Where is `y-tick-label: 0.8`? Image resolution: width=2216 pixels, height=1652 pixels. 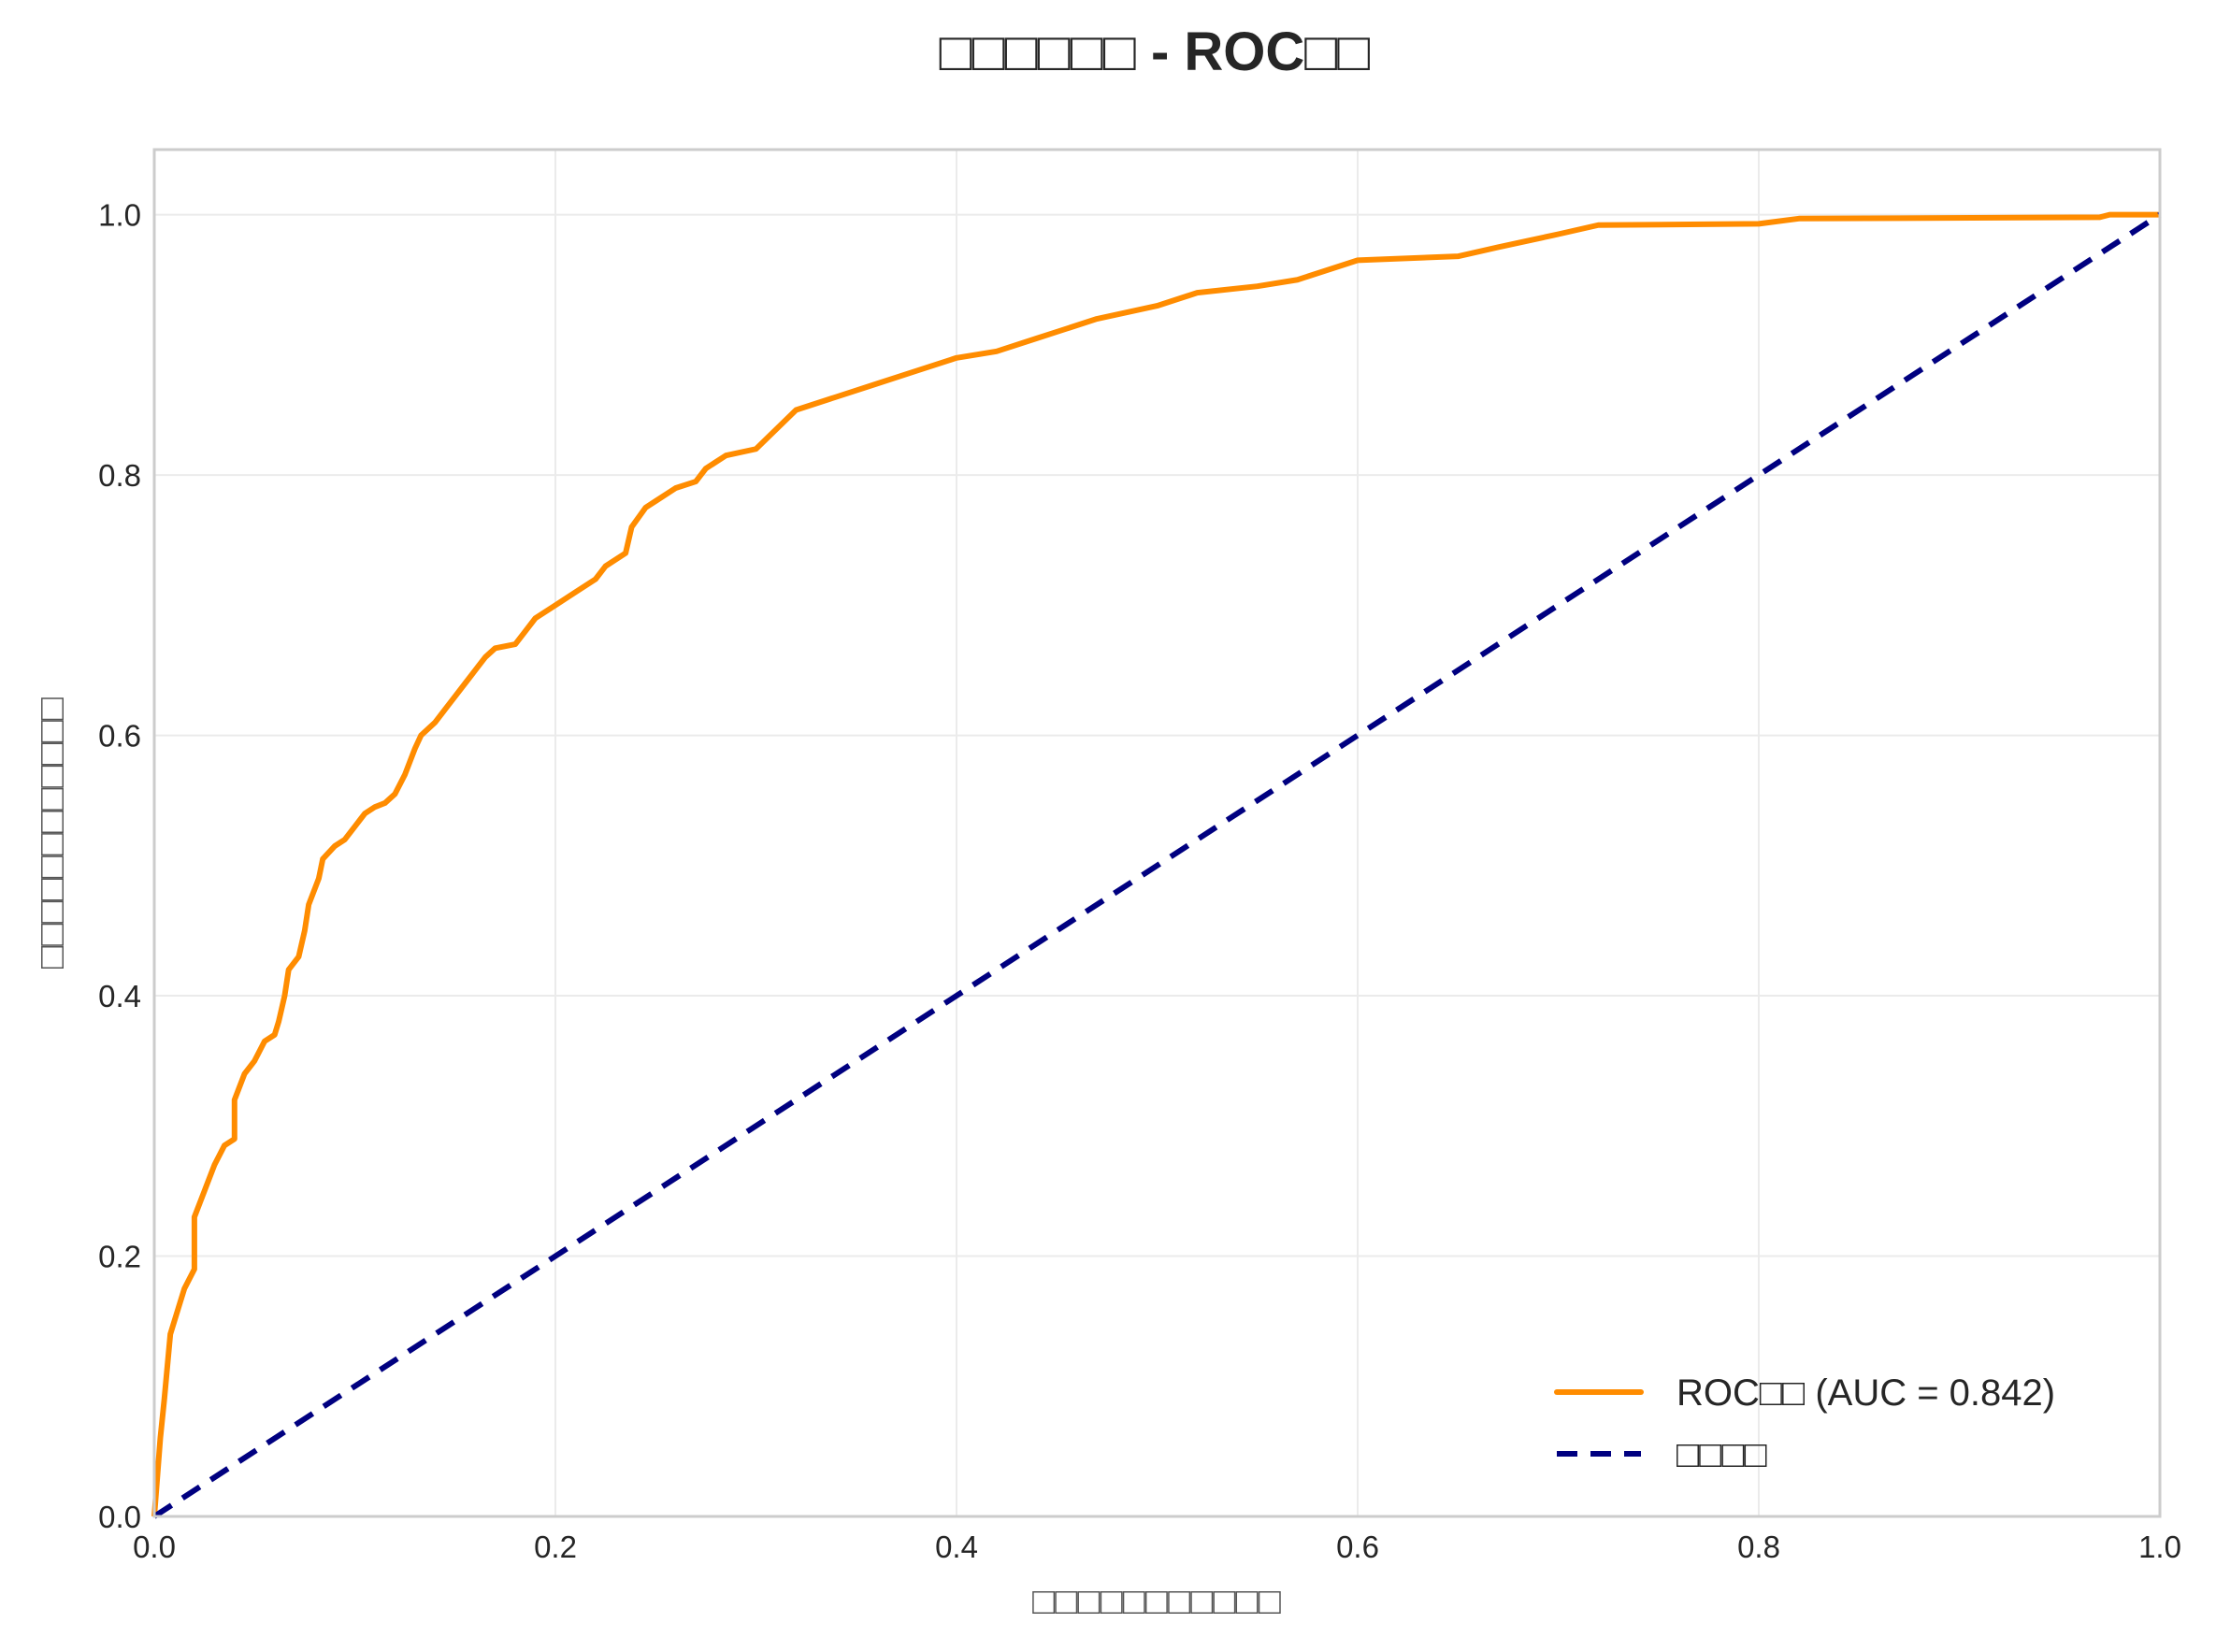
y-tick-label: 0.8 is located at coordinates (119, 476).